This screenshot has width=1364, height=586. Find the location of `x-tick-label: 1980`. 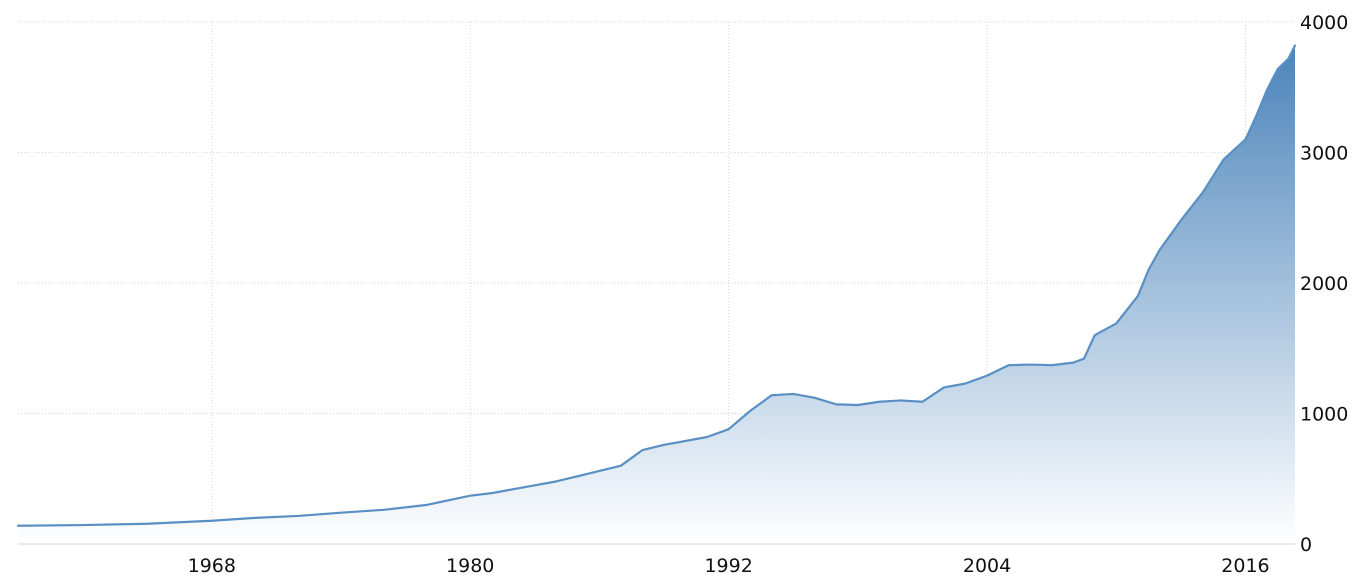

x-tick-label: 1980 is located at coordinates (470, 566).